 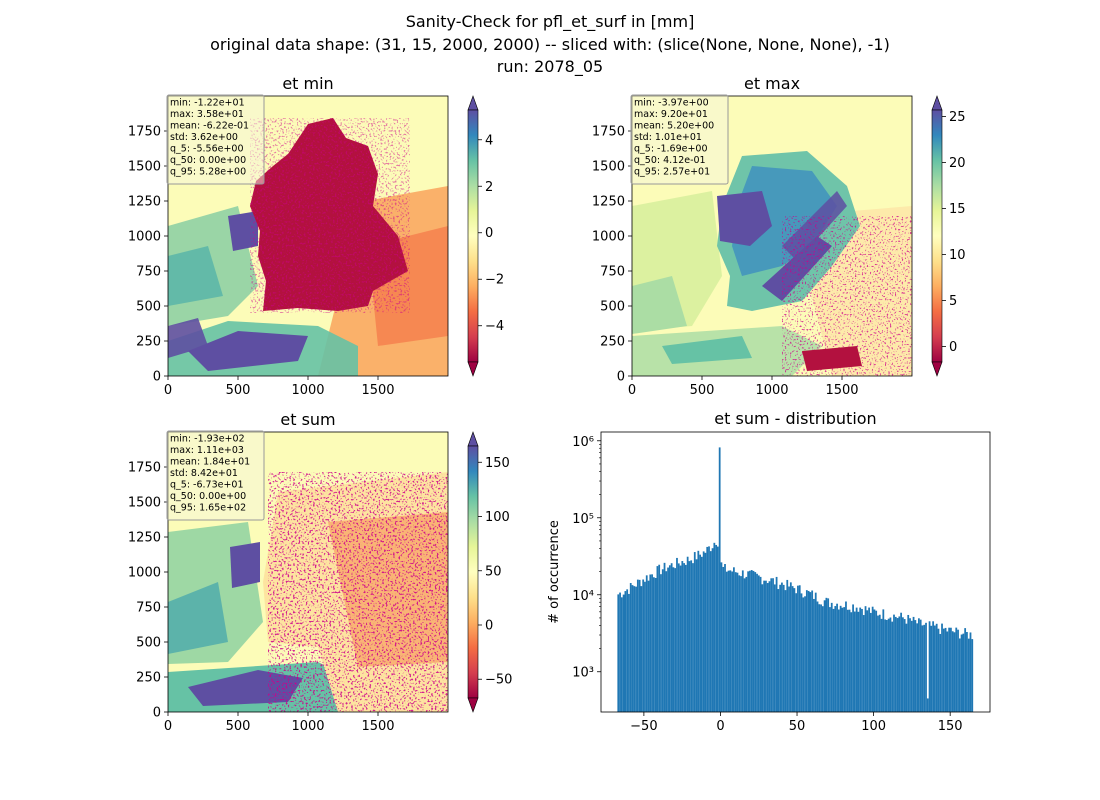 What do you see at coordinates (204, 473) in the screenshot?
I see `et-sum-stats-line: std: 8.42e+01` at bounding box center [204, 473].